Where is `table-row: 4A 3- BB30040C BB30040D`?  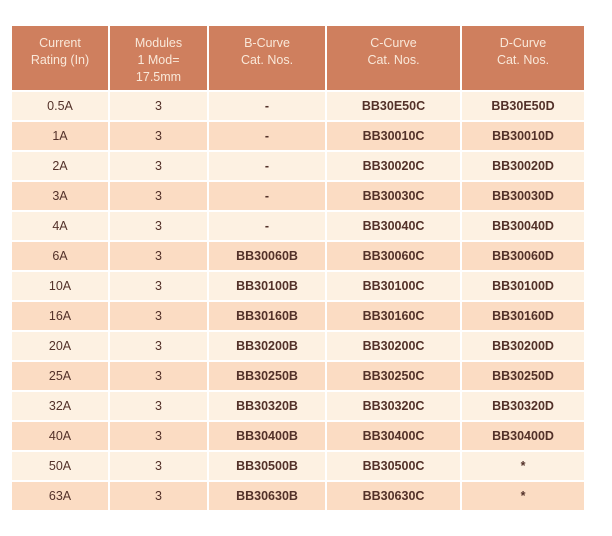
table-row: 4A 3- BB30040C BB30040D is located at coordinates (298, 226).